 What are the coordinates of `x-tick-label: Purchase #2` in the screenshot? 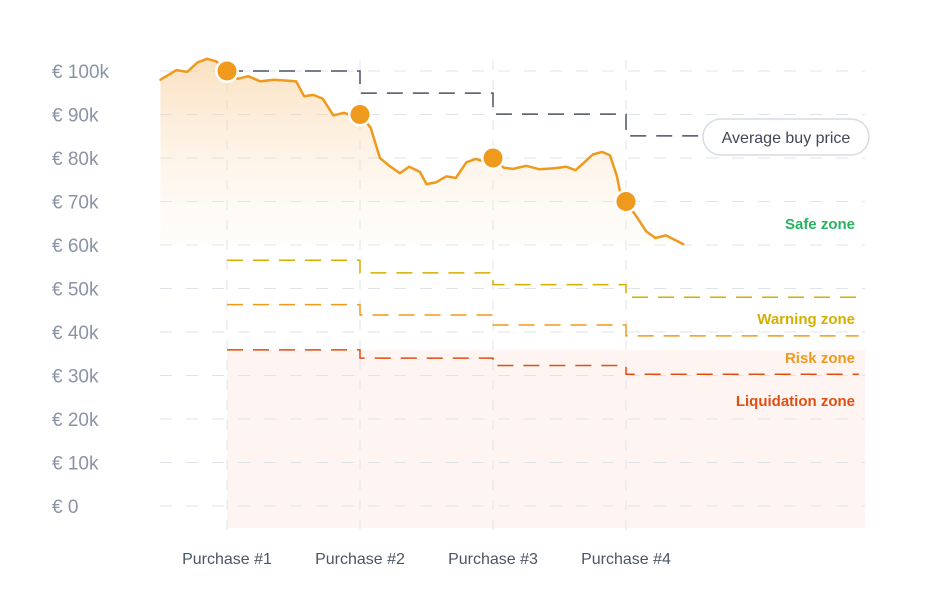 It's located at (360, 559).